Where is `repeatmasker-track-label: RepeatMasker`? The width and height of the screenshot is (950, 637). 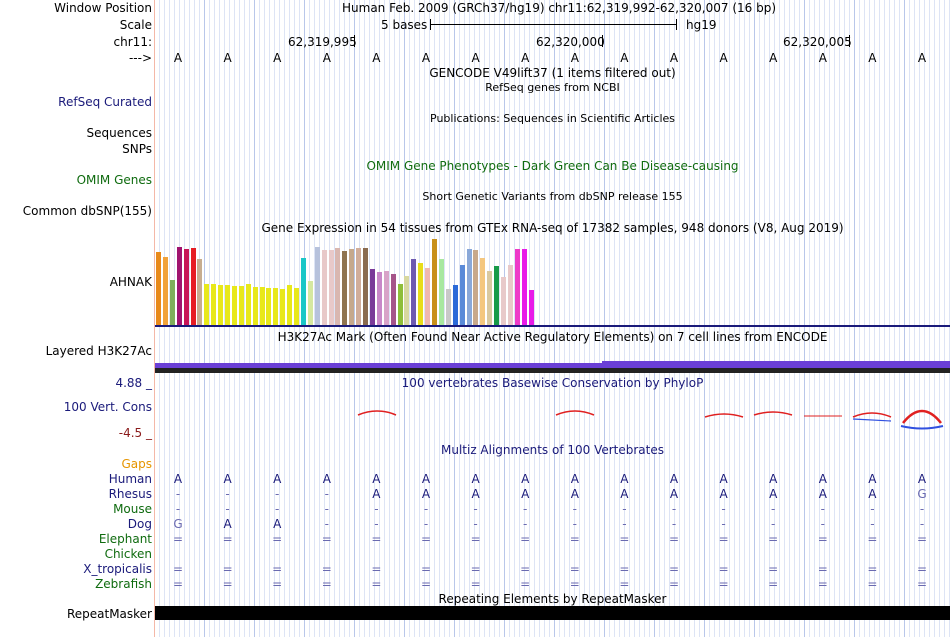 repeatmasker-track-label: RepeatMasker is located at coordinates (109, 614).